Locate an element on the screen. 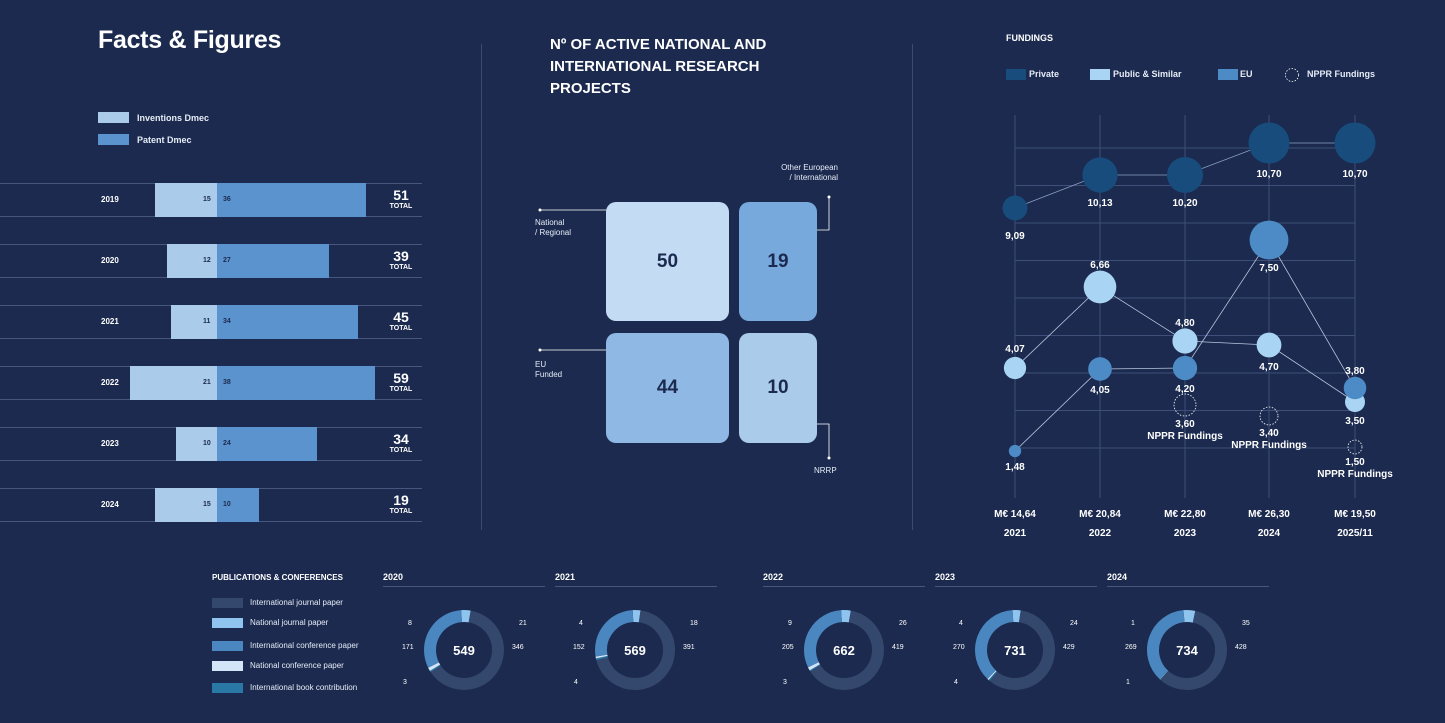  donut-2023: 731 24 429 4 270 4 is located at coordinates (1015, 650).